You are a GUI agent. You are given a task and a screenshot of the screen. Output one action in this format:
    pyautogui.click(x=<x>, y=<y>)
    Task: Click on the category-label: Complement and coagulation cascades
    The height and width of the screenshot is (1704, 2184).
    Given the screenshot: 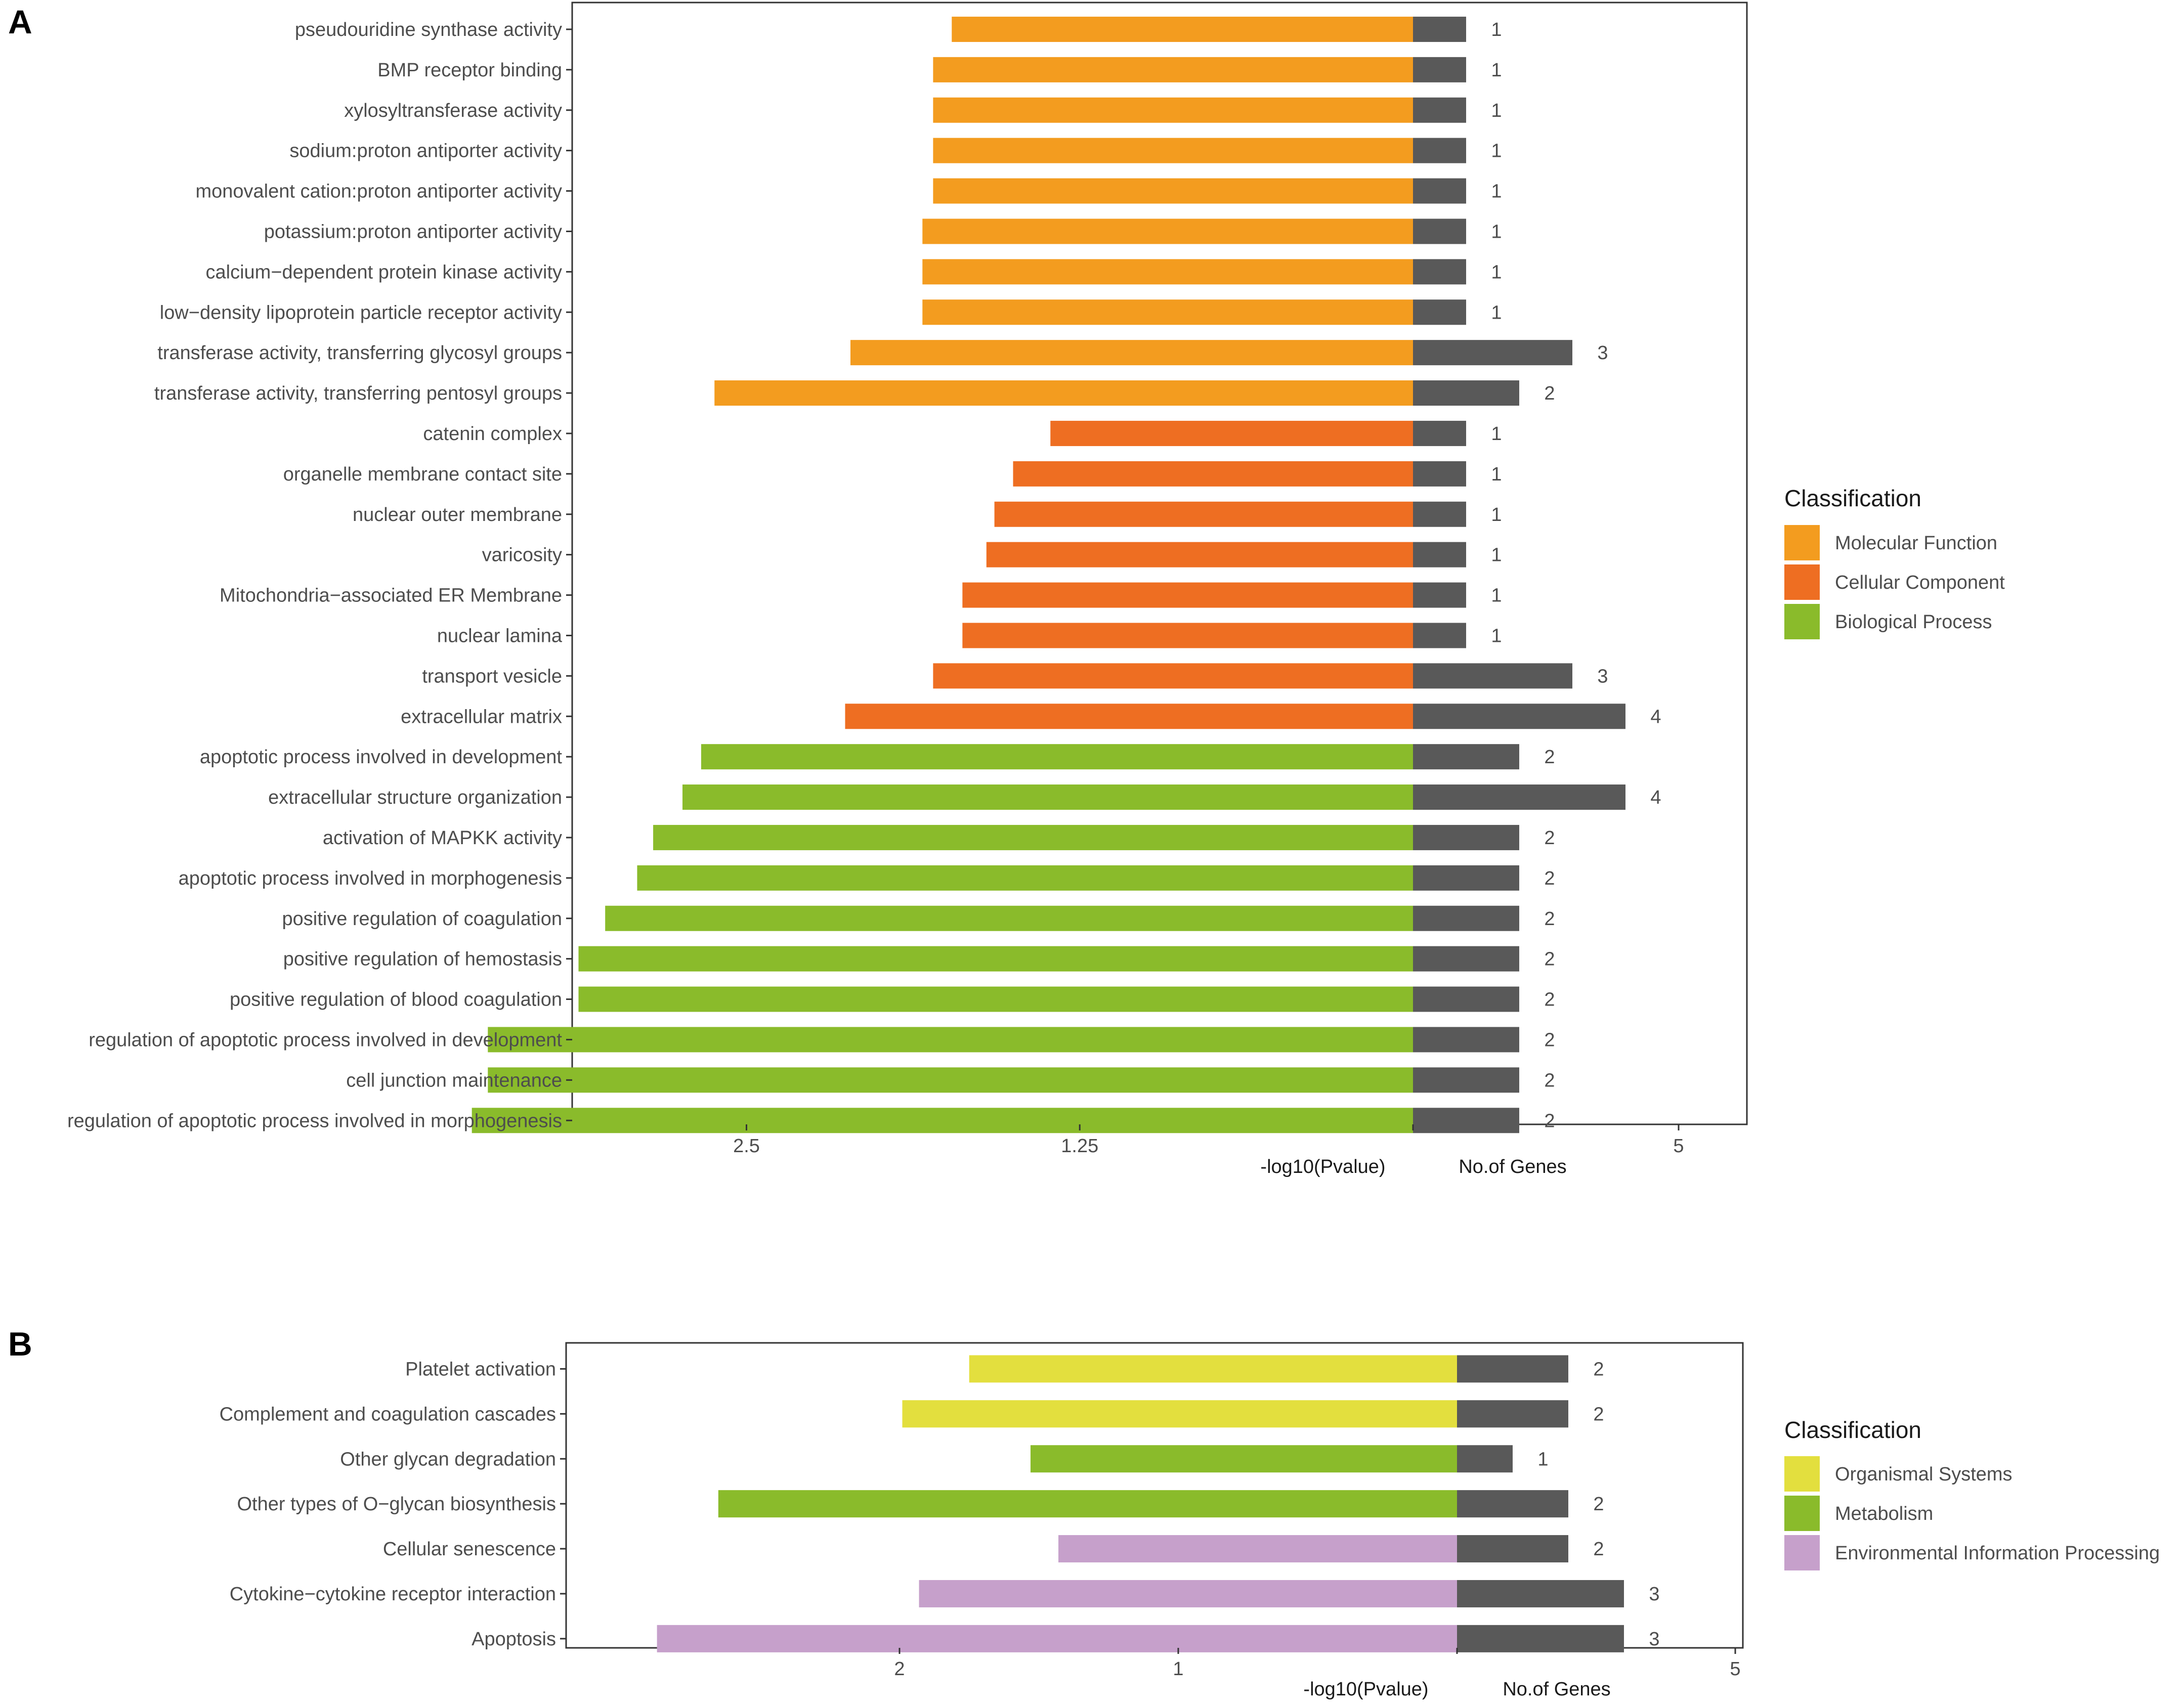 What is the action you would take?
    pyautogui.click(x=388, y=1415)
    